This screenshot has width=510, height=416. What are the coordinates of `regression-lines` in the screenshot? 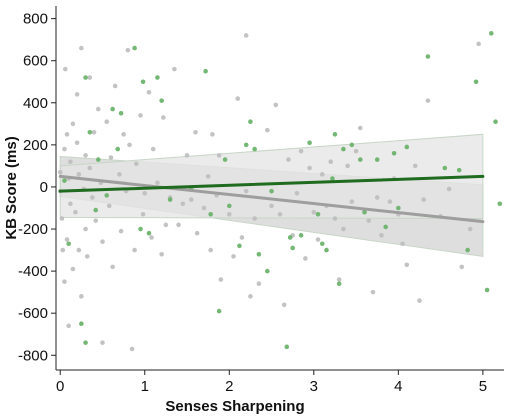 It's located at (271, 199).